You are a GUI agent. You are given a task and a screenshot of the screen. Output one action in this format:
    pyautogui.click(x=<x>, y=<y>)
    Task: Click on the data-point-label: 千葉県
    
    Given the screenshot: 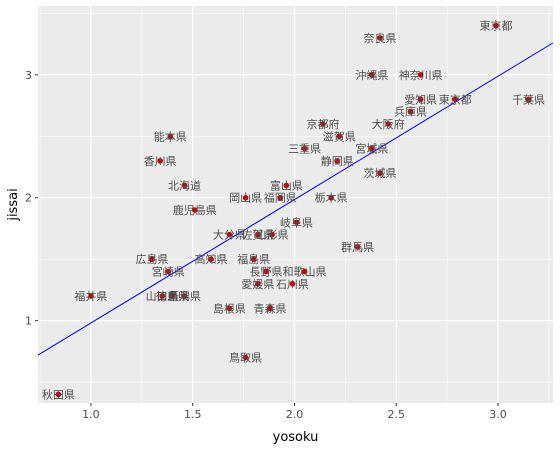 What is the action you would take?
    pyautogui.click(x=528, y=99)
    